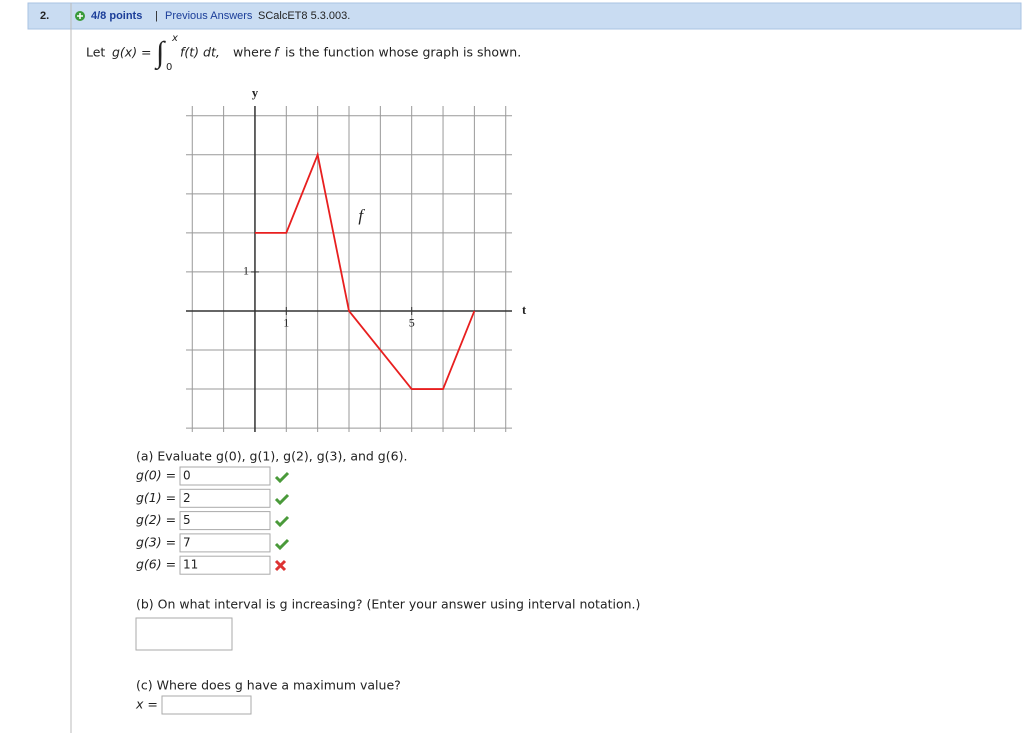 The image size is (1024, 733). Describe the element at coordinates (169, 67) in the screenshot. I see `integral-lower: 0` at that location.